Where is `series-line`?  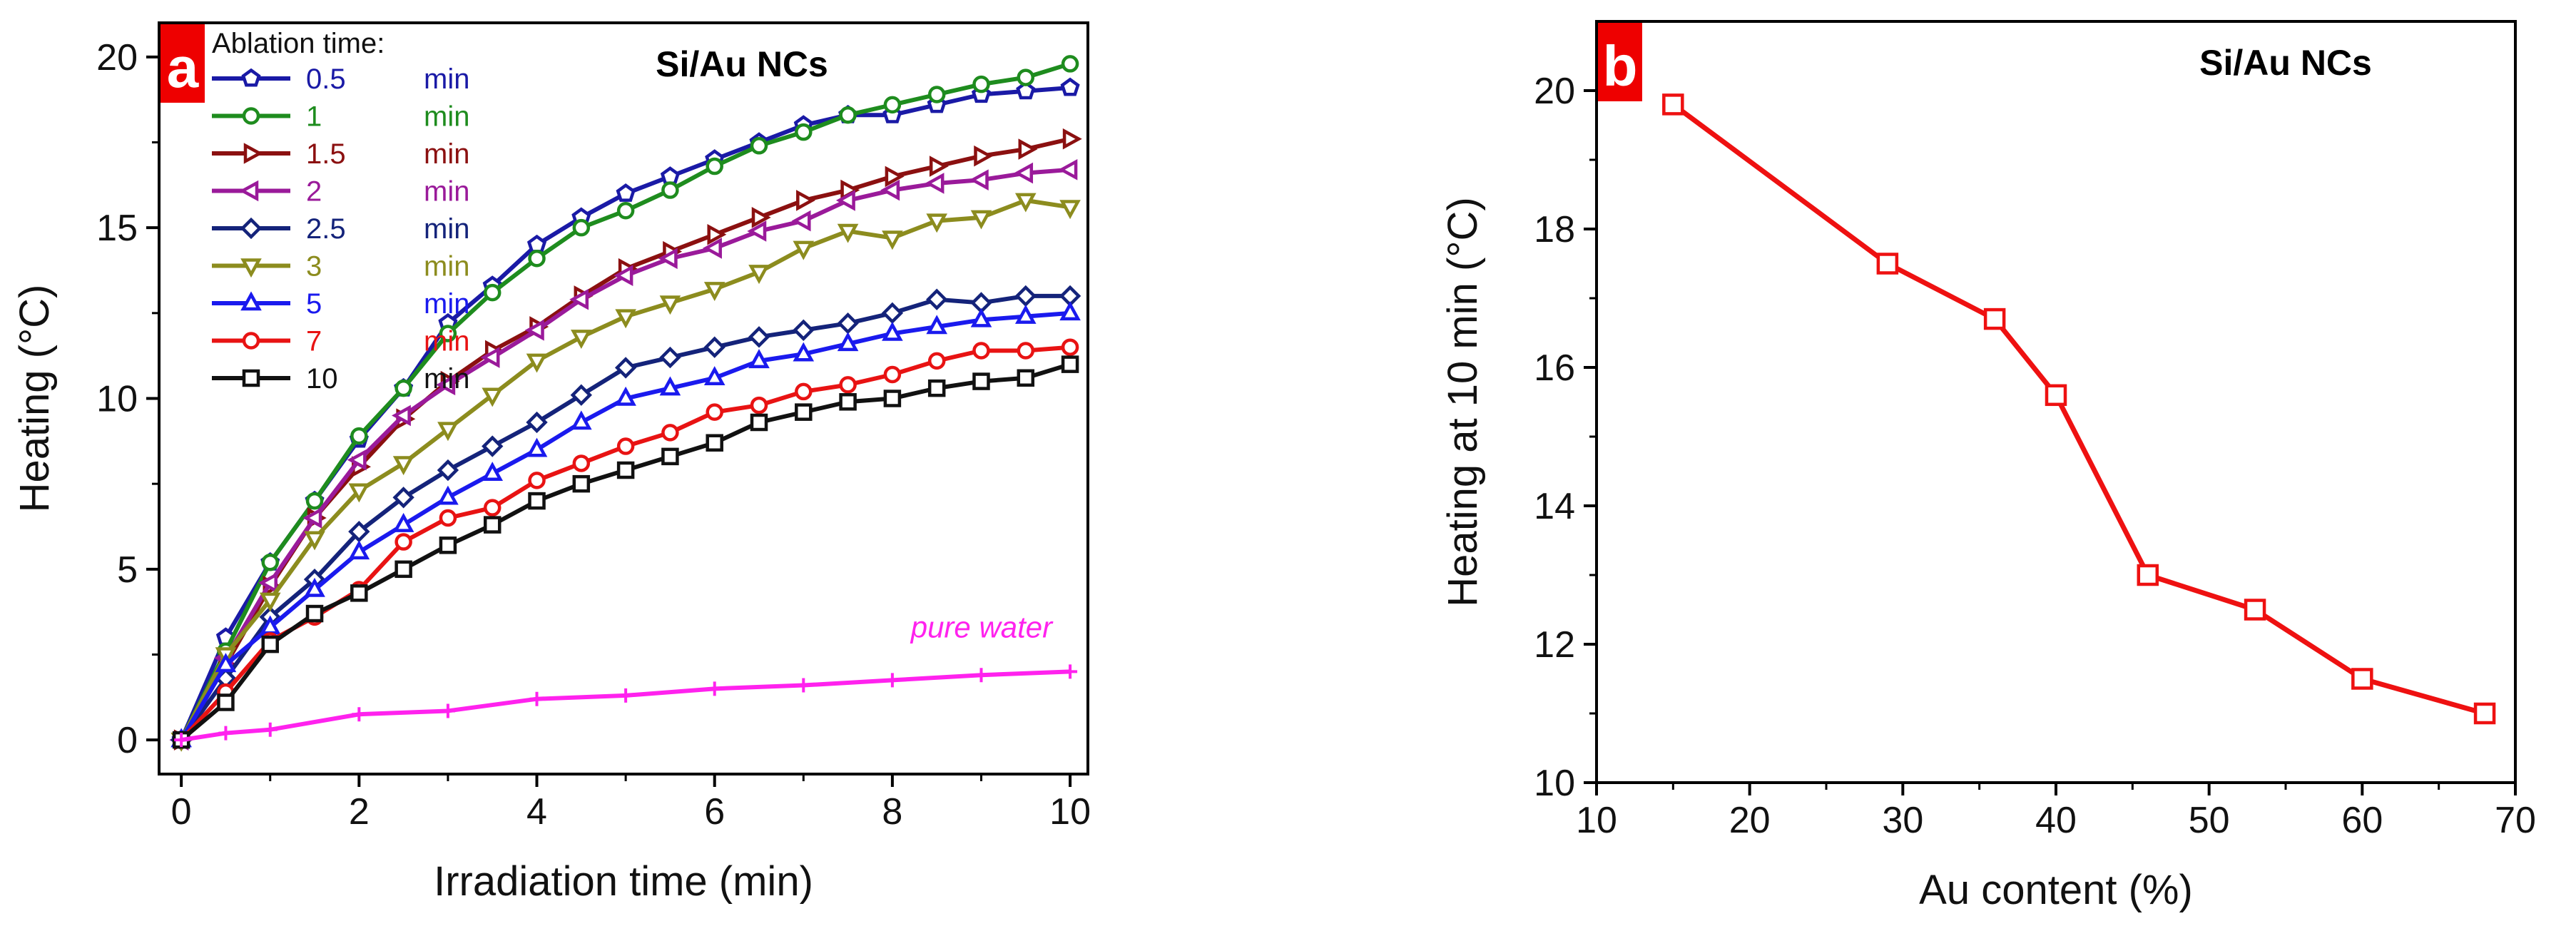 series-line is located at coordinates (625, 706).